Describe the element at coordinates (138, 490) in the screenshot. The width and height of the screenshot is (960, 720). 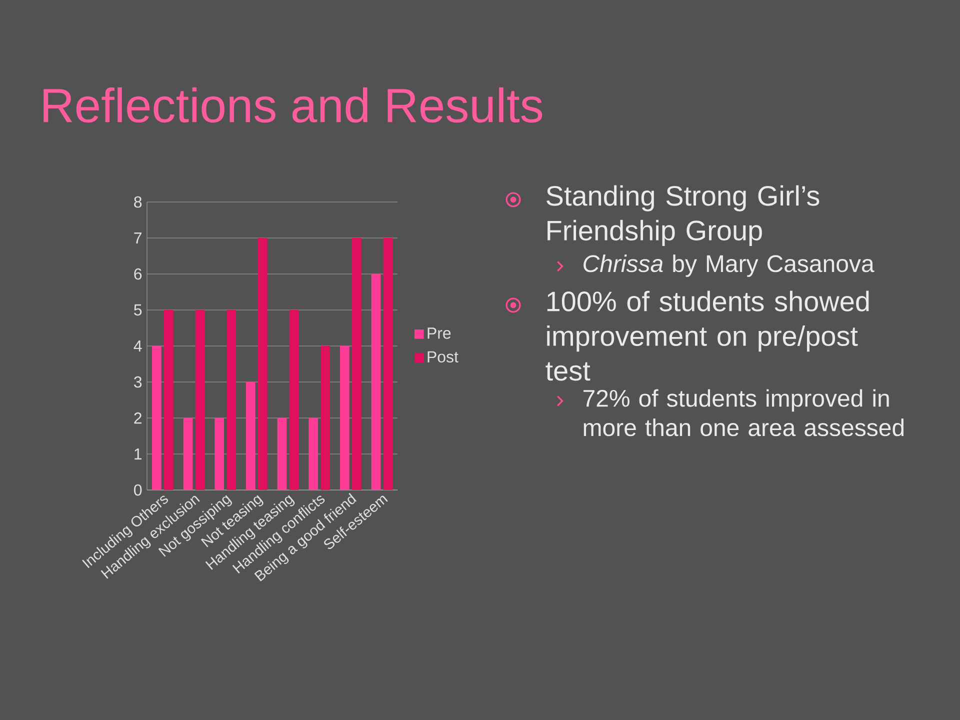
I see `y-tick-label: 0` at that location.